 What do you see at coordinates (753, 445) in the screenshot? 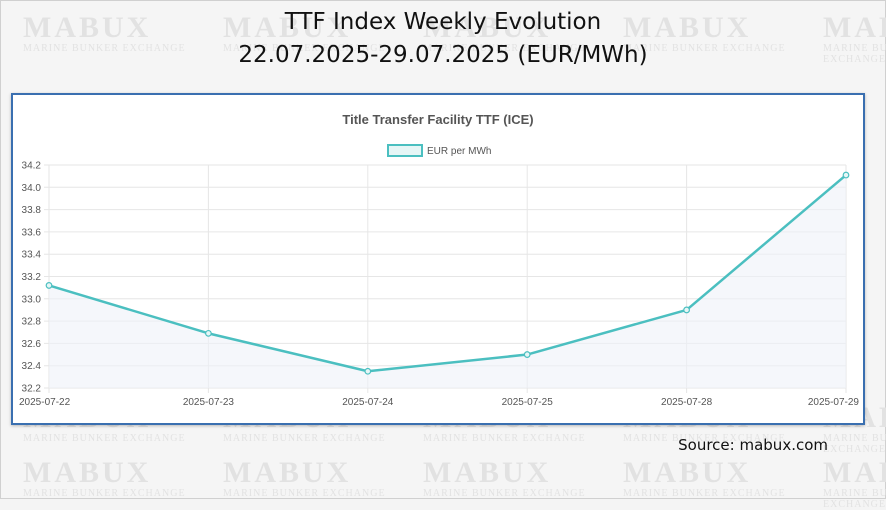
I see `source-note: Source: mabux.com` at bounding box center [753, 445].